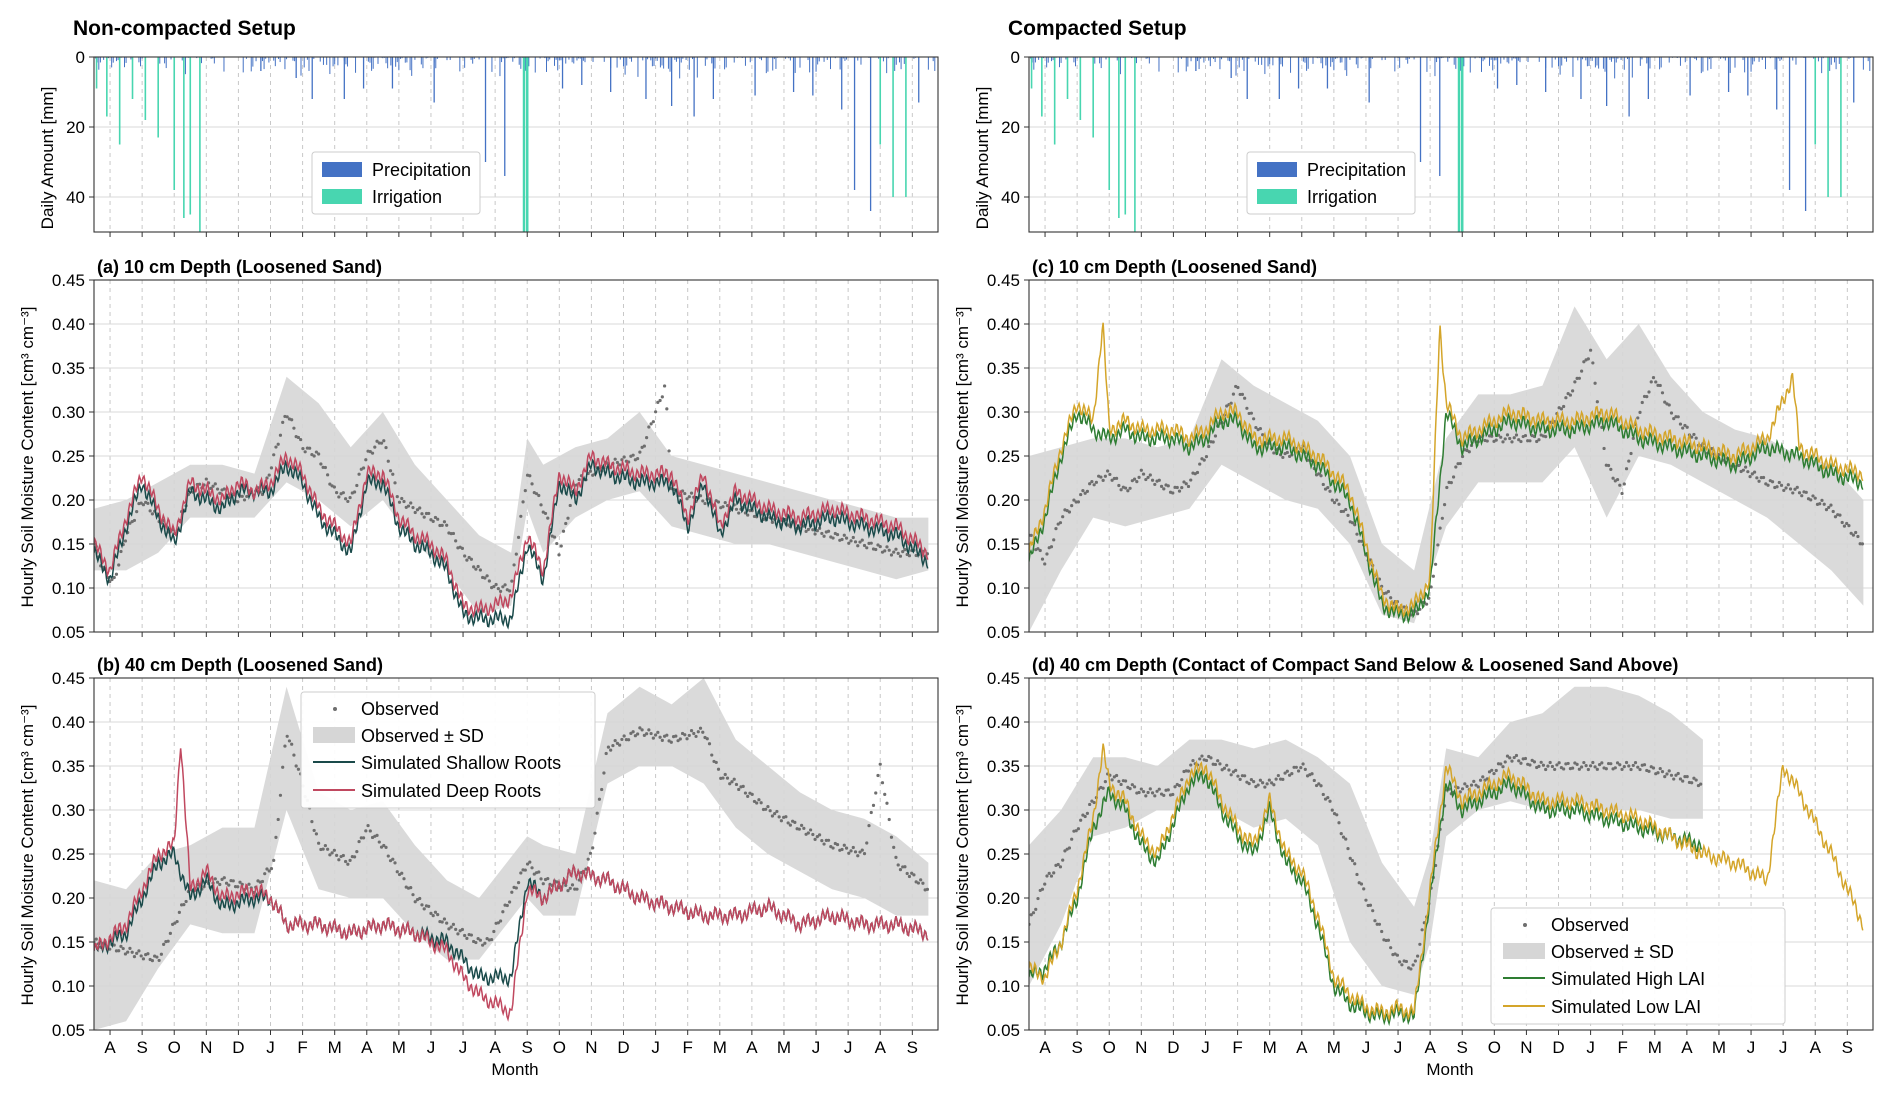 Image resolution: width=1892 pixels, height=1098 pixels. I want to click on panel-b-title: (b) 40 cm Depth (Loosened Sand), so click(240, 665).